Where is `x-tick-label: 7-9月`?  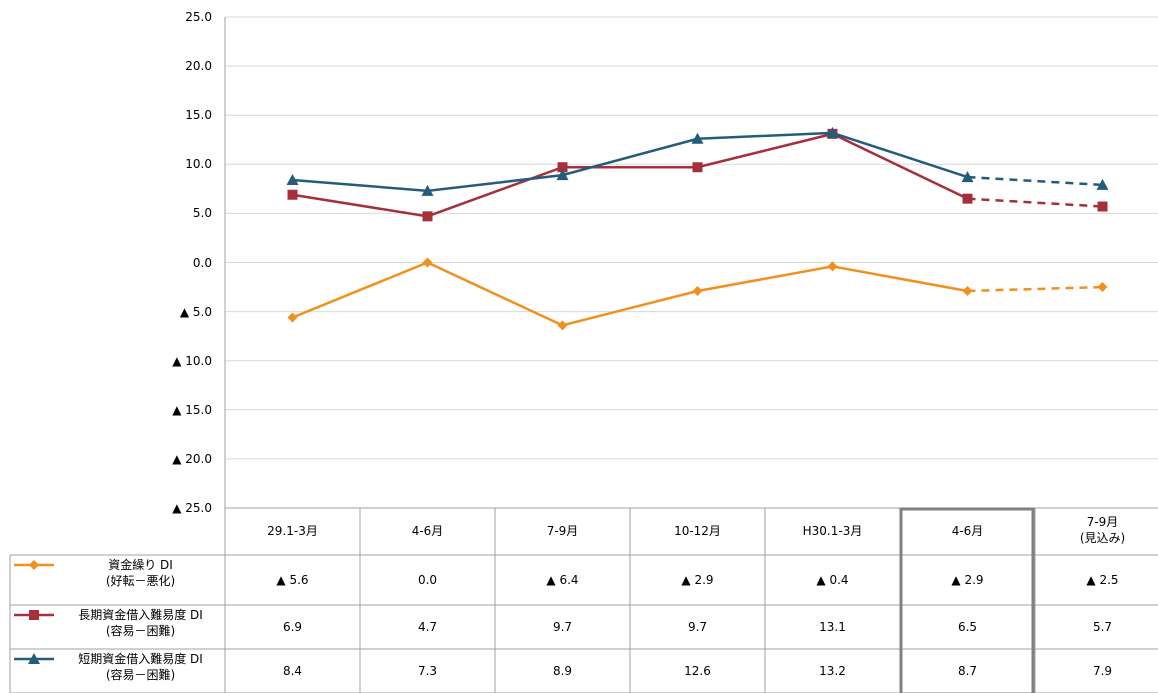
x-tick-label: 7-9月 is located at coordinates (562, 531).